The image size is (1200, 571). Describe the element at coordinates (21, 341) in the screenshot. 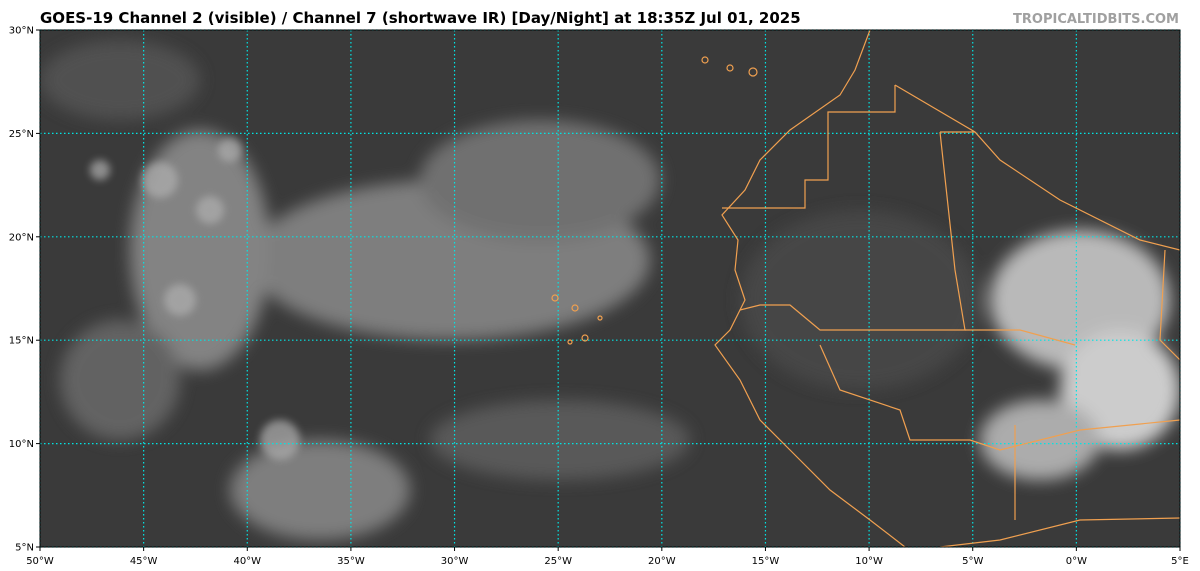

I see `lat-tick-label: 15°N` at that location.